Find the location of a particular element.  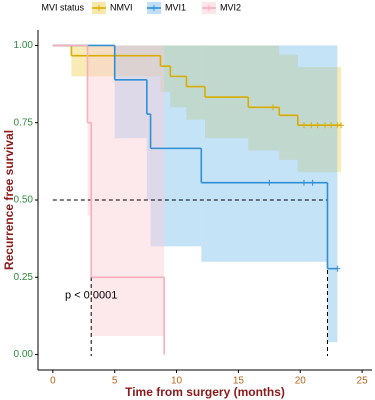

x-tick-label: 20 is located at coordinates (301, 381).